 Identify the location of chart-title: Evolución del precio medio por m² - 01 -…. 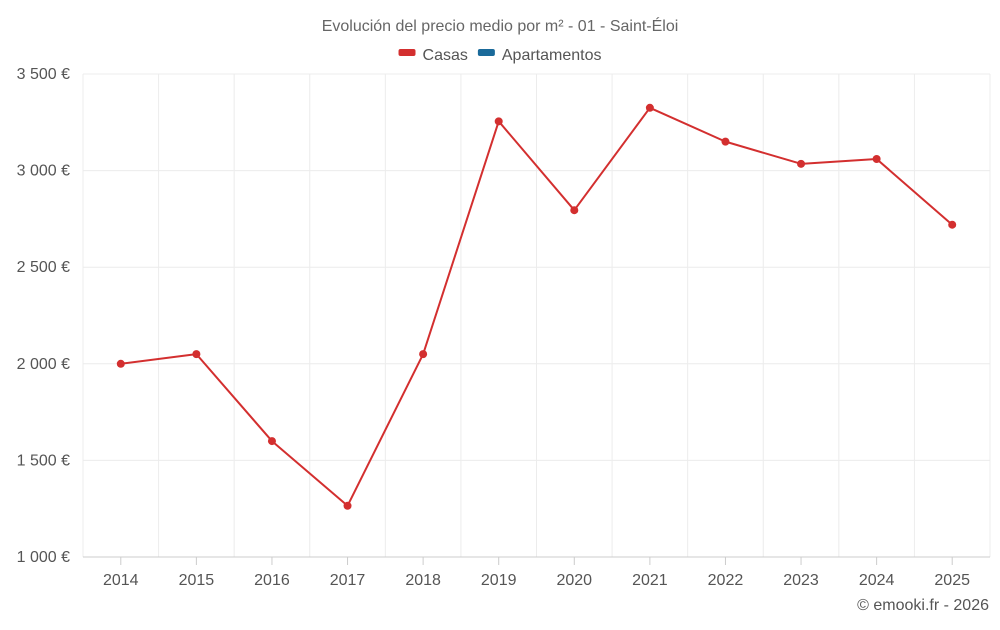
(500, 25).